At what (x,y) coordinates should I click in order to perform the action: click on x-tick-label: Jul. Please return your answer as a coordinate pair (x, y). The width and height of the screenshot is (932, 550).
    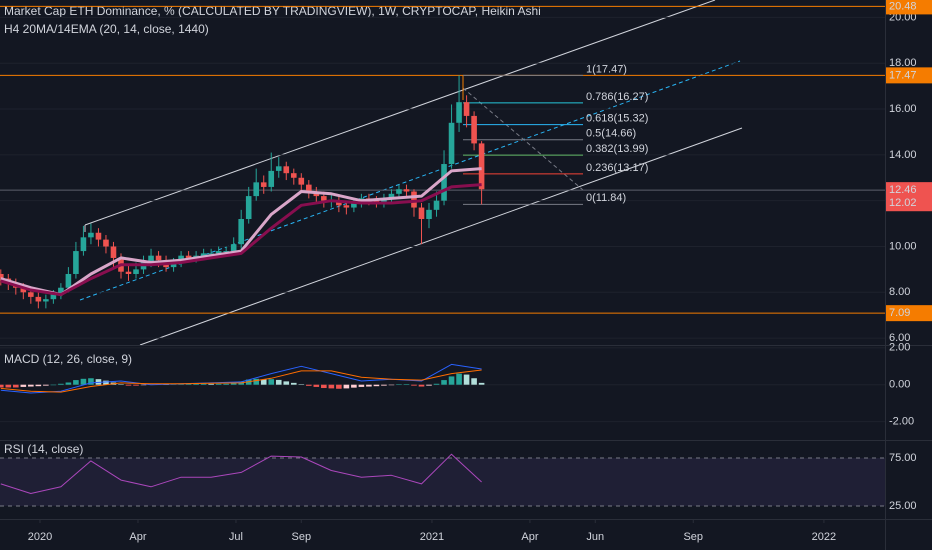
    Looking at the image, I should click on (236, 537).